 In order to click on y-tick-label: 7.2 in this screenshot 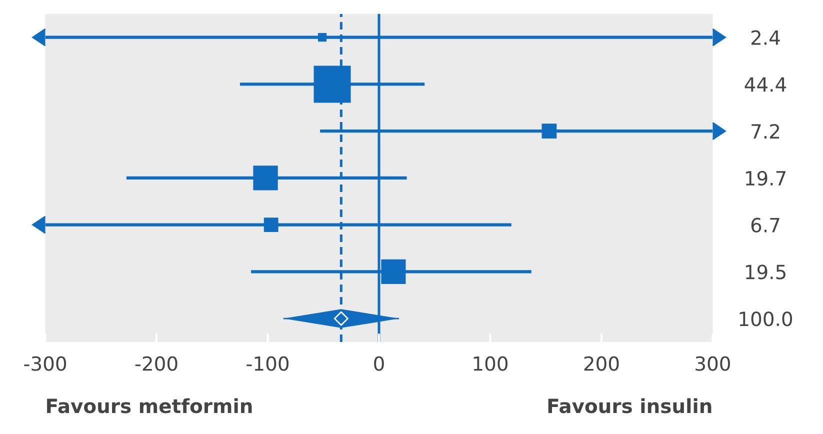, I will do `click(766, 131)`.